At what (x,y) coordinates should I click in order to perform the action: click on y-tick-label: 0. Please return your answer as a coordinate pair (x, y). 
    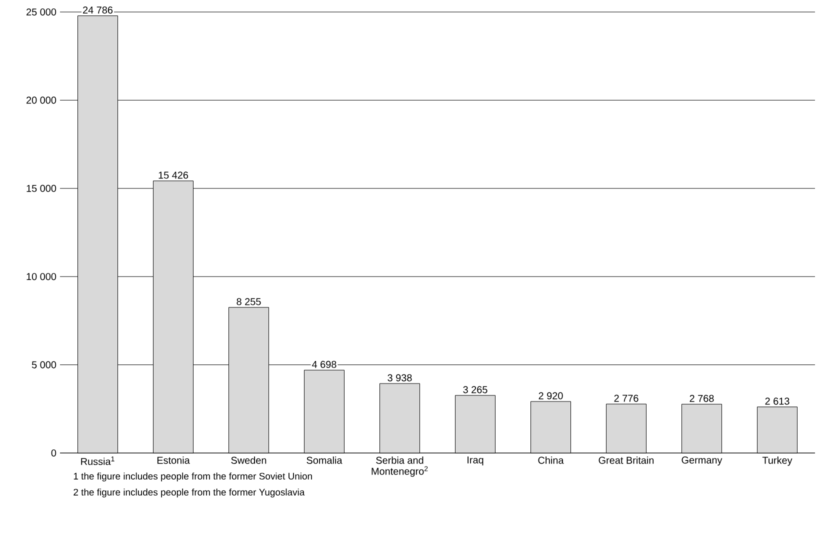
    Looking at the image, I should click on (53, 453).